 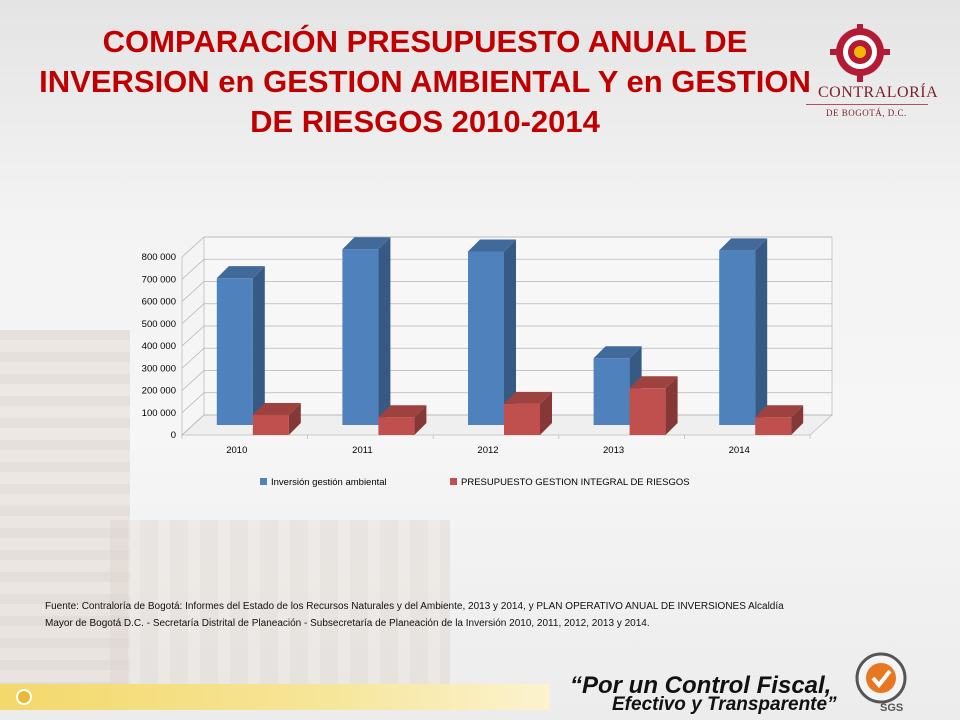 I want to click on y-tick-label: 500 000, so click(x=159, y=324).